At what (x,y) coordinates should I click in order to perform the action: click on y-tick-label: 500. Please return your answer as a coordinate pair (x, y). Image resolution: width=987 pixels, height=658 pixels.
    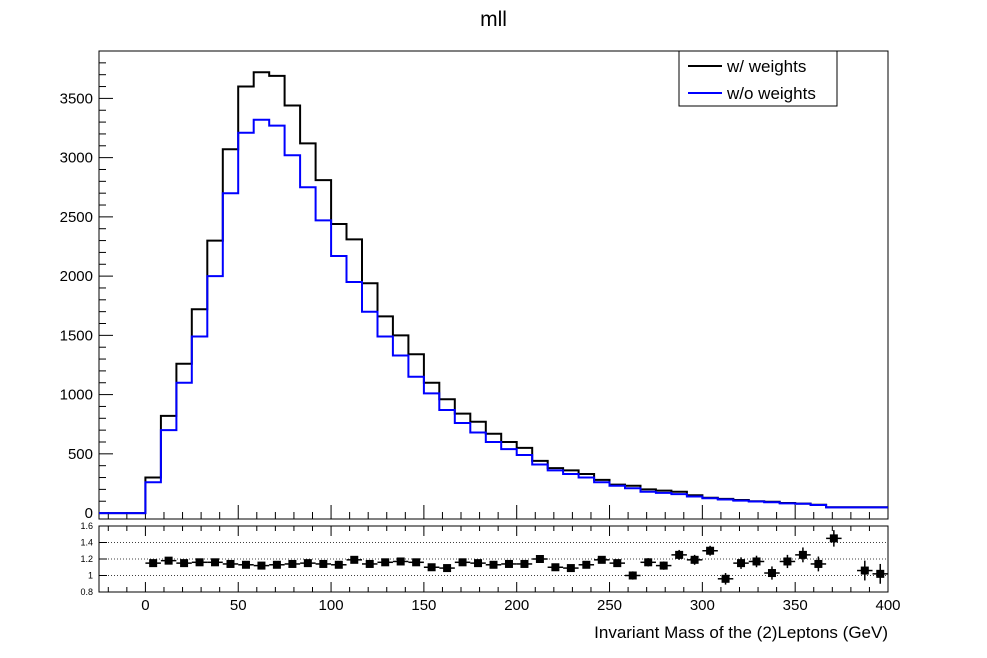
    Looking at the image, I should click on (80, 454).